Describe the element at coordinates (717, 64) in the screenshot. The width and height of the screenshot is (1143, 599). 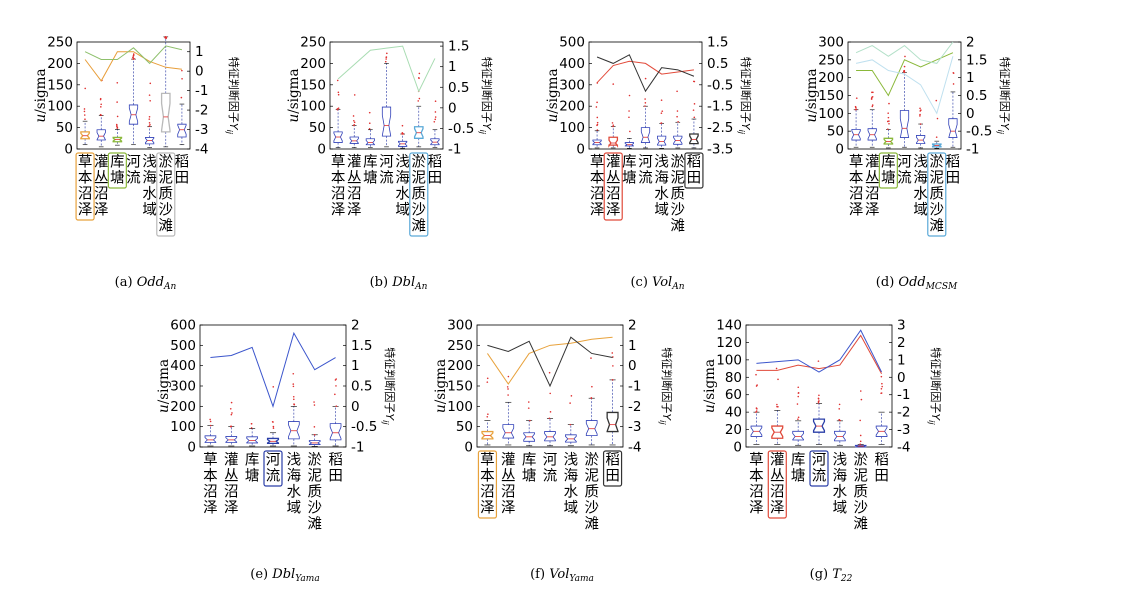
I see `y2-tick-label: 0.5` at that location.